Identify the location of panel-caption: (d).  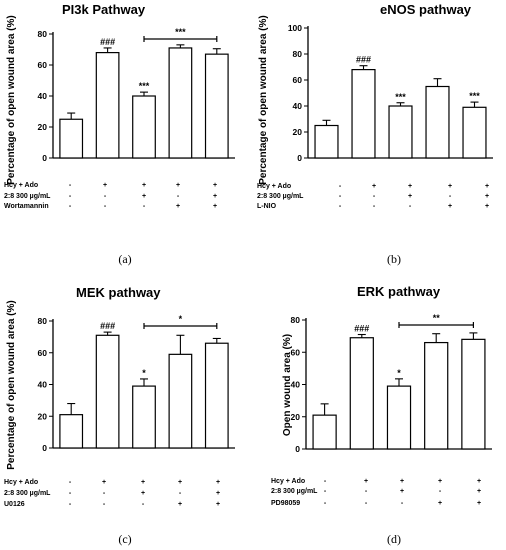
(394, 539).